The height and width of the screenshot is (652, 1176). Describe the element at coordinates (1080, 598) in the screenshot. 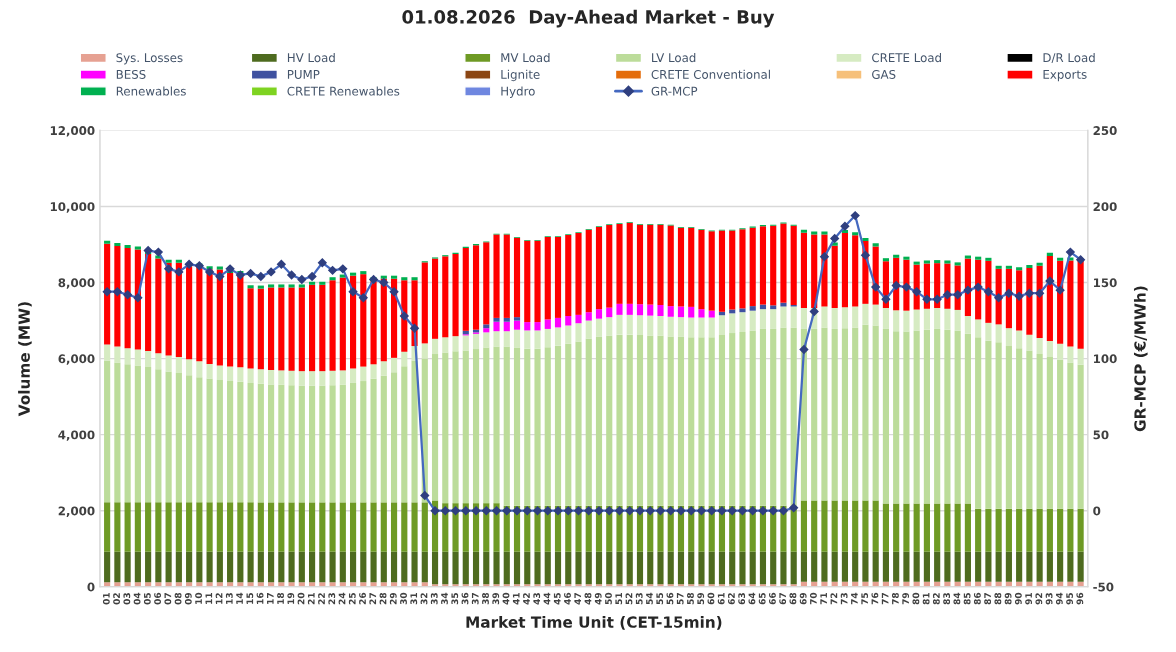

I see `x-tick-label: 96` at that location.